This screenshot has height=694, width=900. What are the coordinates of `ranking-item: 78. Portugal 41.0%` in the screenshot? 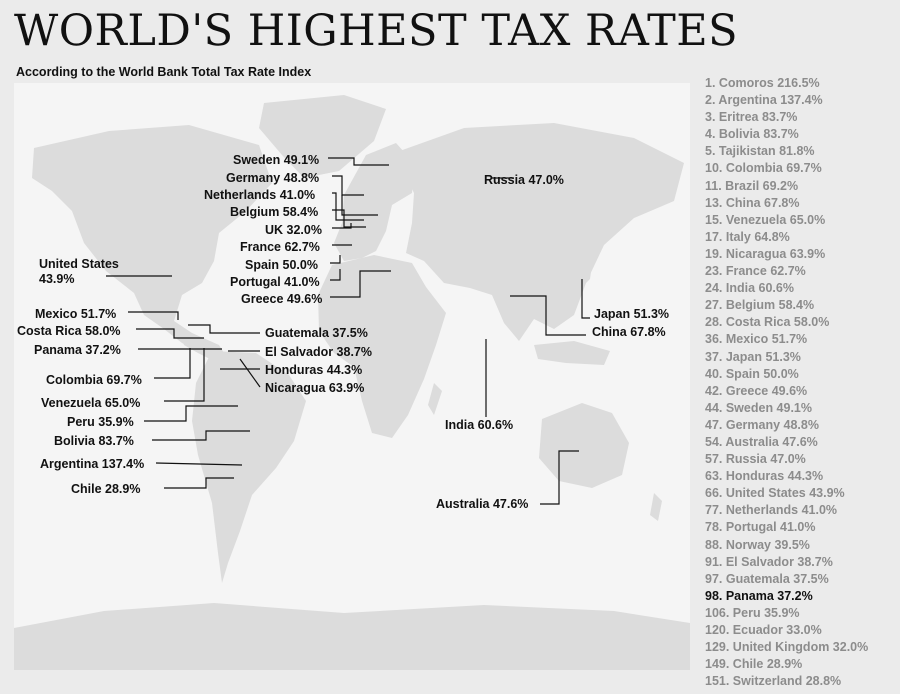 It's located at (760, 527).